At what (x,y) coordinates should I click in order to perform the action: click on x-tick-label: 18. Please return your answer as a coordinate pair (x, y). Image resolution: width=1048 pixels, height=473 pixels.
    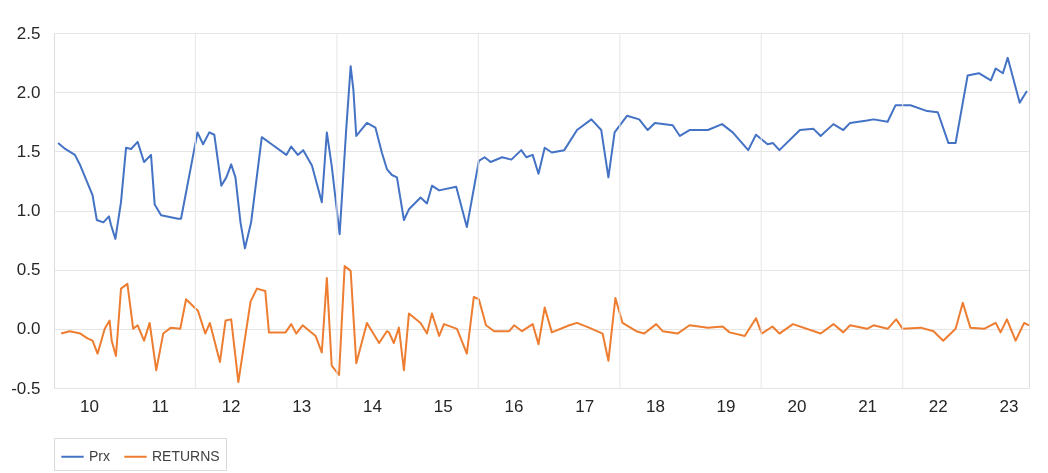
    Looking at the image, I should click on (655, 406).